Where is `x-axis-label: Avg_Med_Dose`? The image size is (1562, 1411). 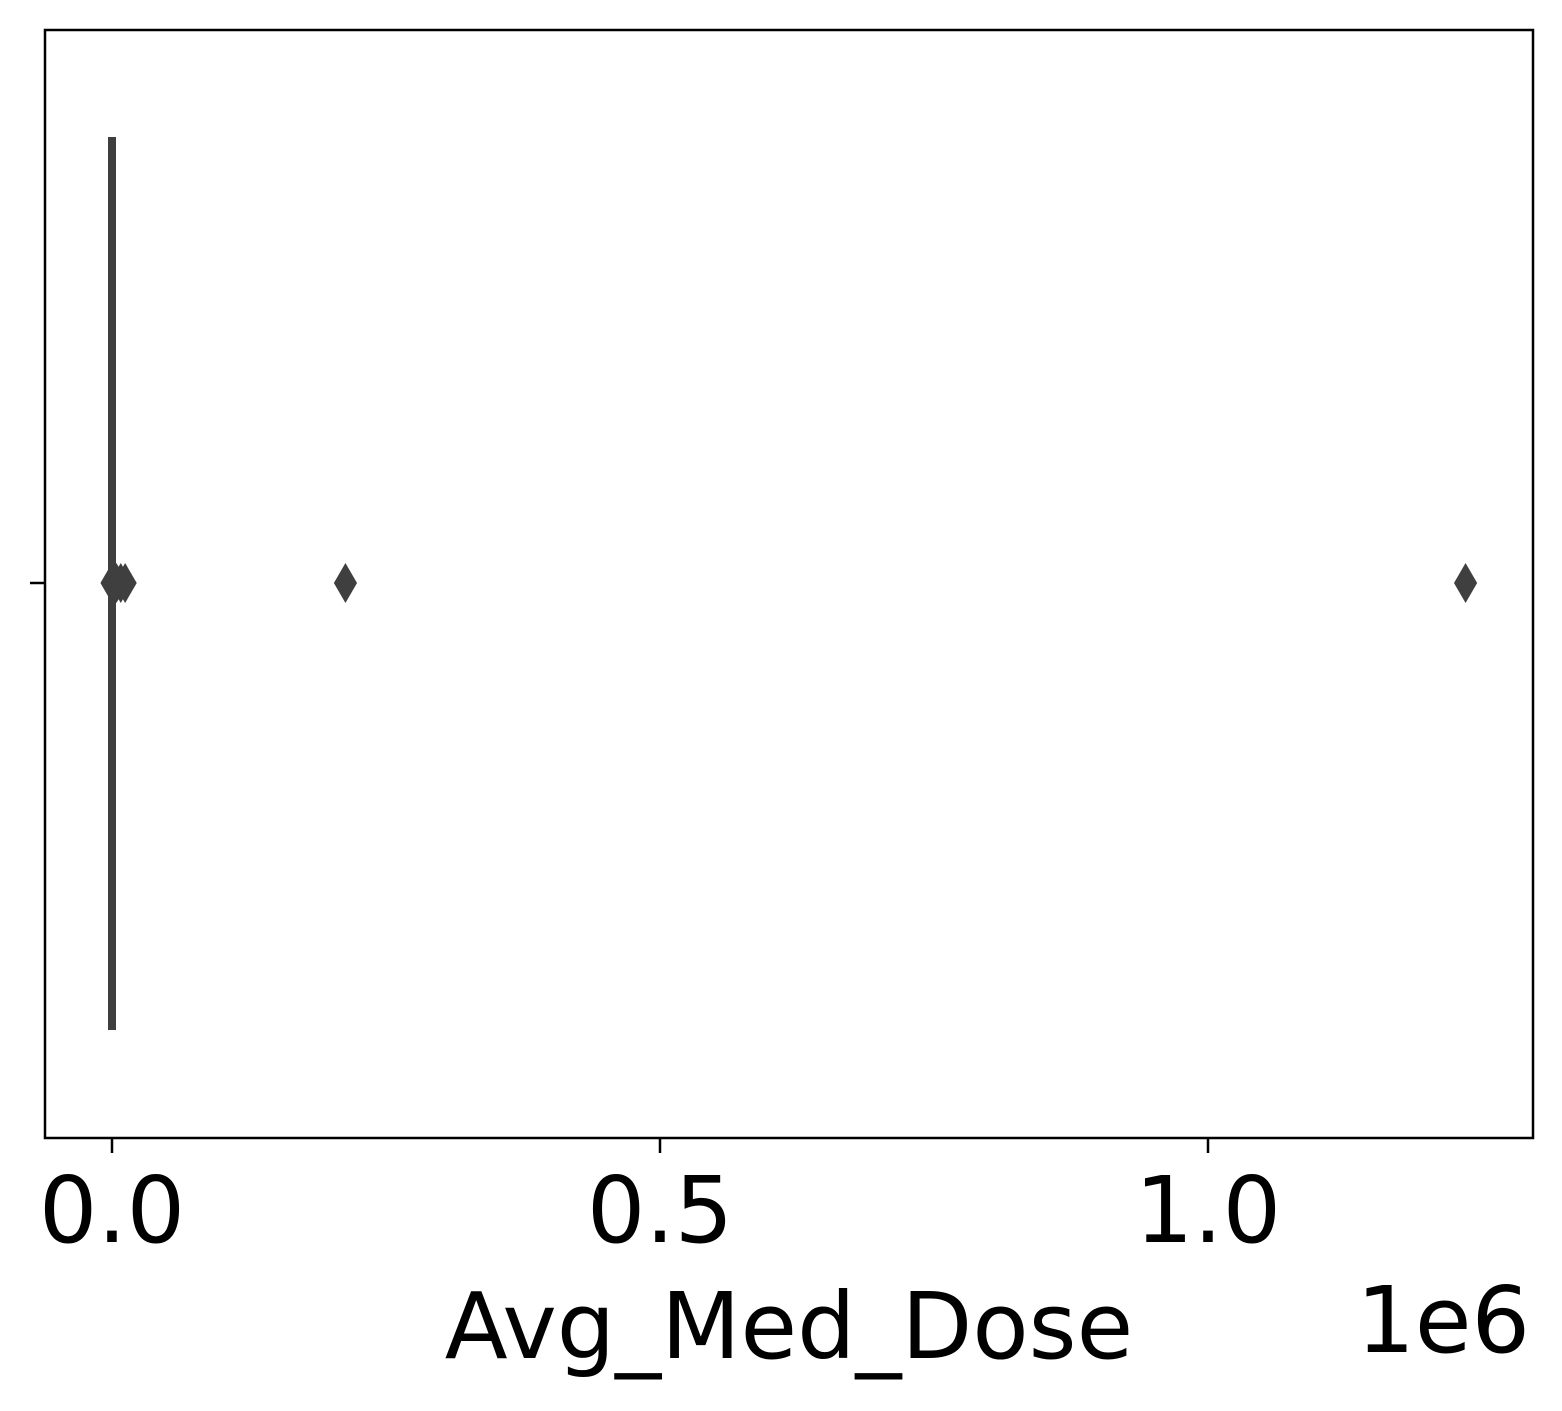
x-axis-label: Avg_Med_Dose is located at coordinates (789, 1326).